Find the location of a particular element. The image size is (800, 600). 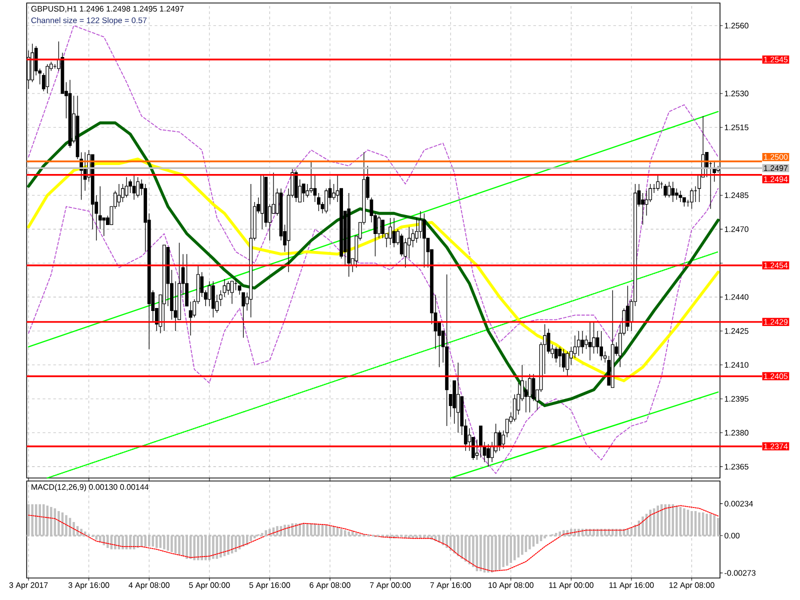

y-tick-label: 1.2410 is located at coordinates (736, 365).